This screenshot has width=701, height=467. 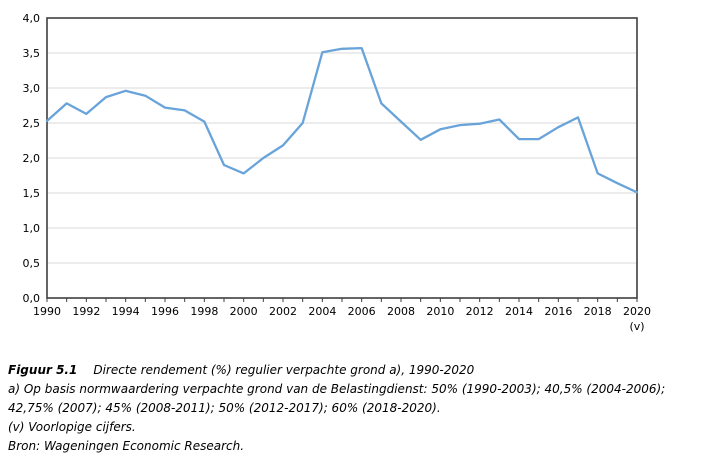 What do you see at coordinates (165, 311) in the screenshot?
I see `x-axis-label: 1996` at bounding box center [165, 311].